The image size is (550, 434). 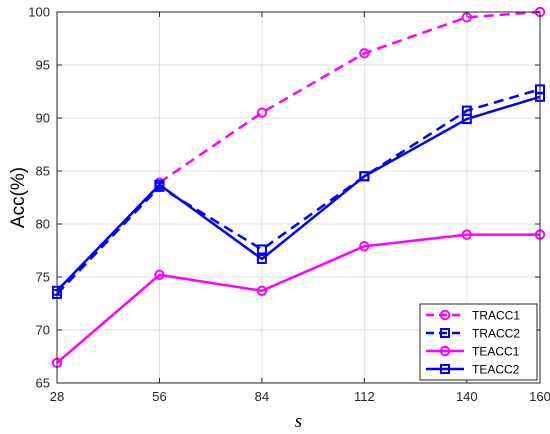 I want to click on legend-label-teacc1: TEACC1, so click(x=496, y=352).